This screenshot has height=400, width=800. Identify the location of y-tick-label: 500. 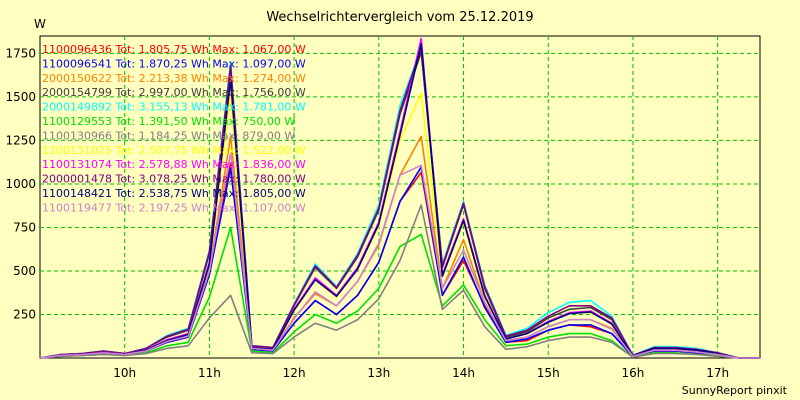
(24, 271).